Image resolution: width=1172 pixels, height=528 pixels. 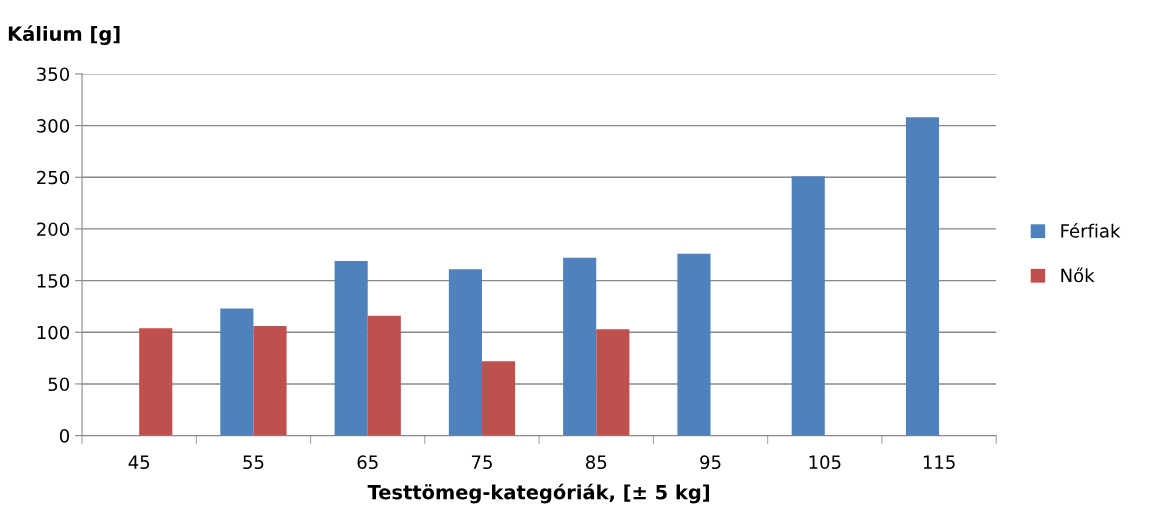 I want to click on x-tick-label: 55, so click(x=253, y=462).